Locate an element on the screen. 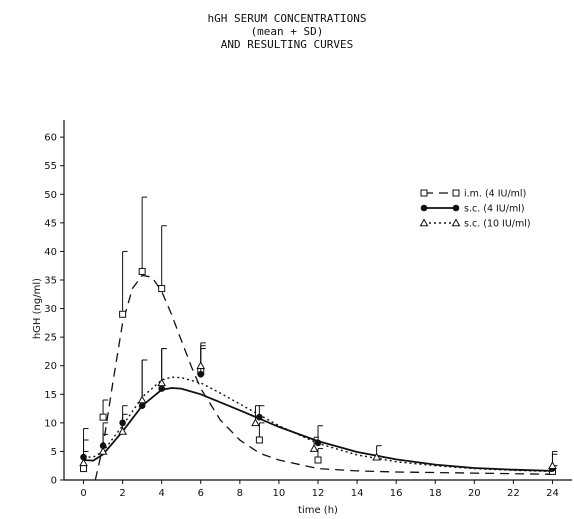  chart-title-line-3: AND RESULTING CURVES is located at coordinates (287, 44).